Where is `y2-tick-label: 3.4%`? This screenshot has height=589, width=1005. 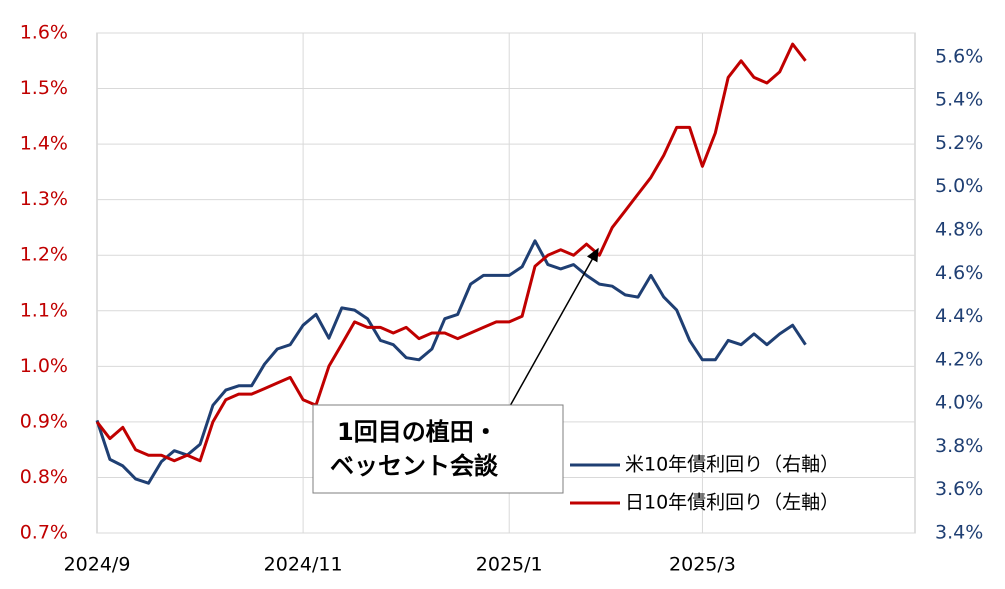
y2-tick-label: 3.4% is located at coordinates (959, 533).